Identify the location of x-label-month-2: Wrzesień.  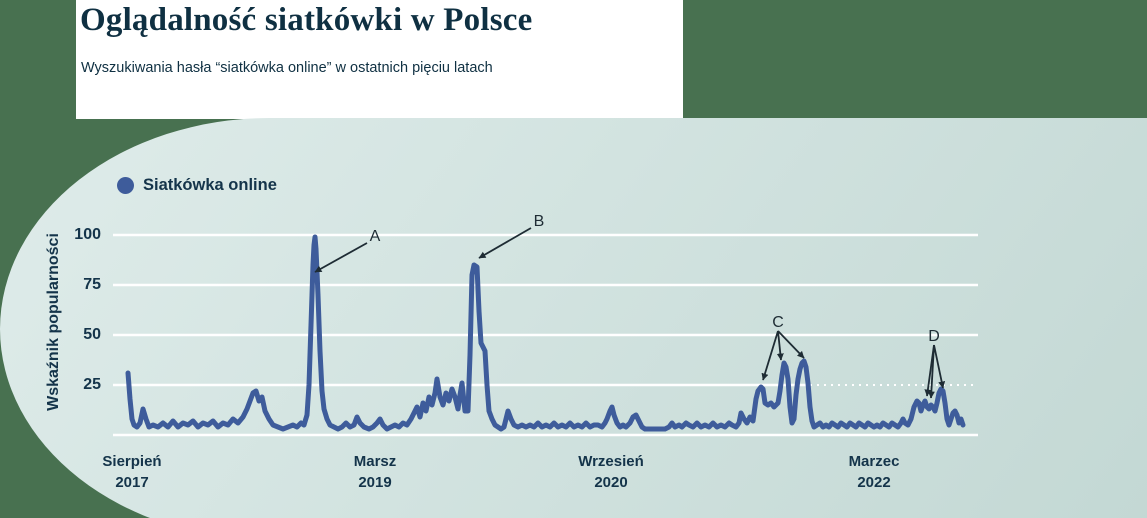
(611, 461).